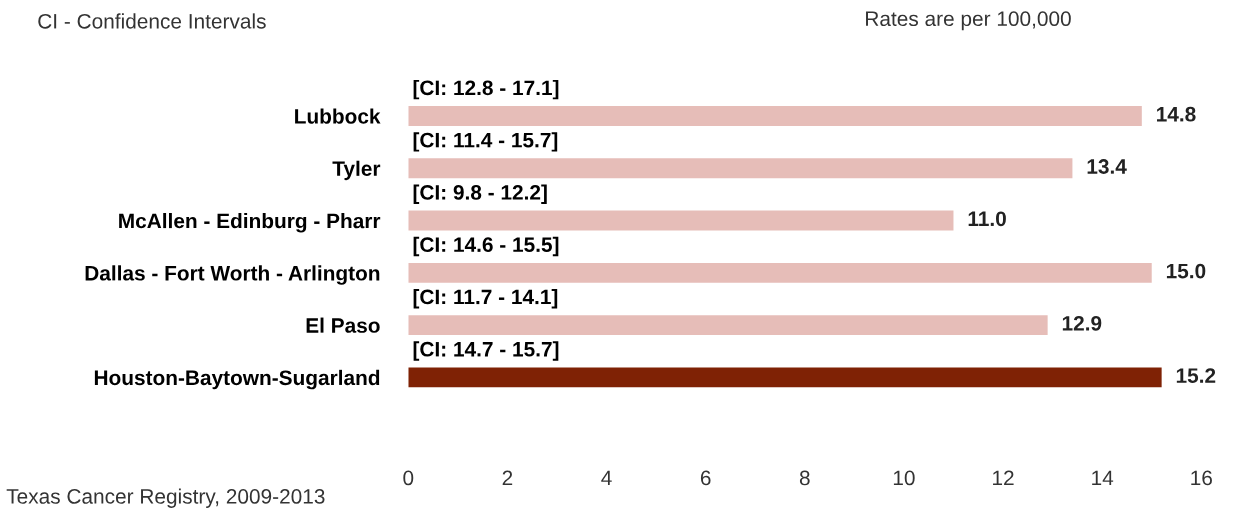 This screenshot has width=1241, height=512. What do you see at coordinates (480, 194) in the screenshot?
I see `annotation: [CI: 9.8 - 12.2]` at bounding box center [480, 194].